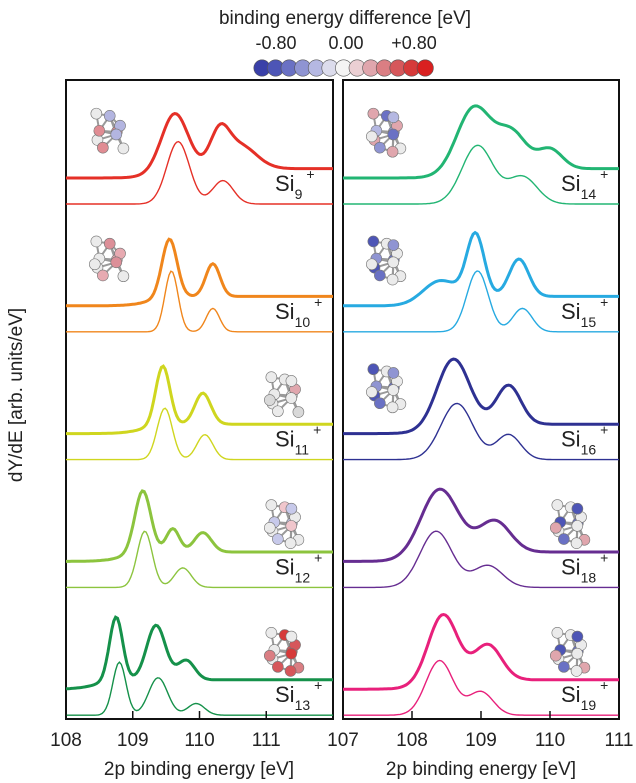  I want to click on series-label: Si18+, so click(584, 567).